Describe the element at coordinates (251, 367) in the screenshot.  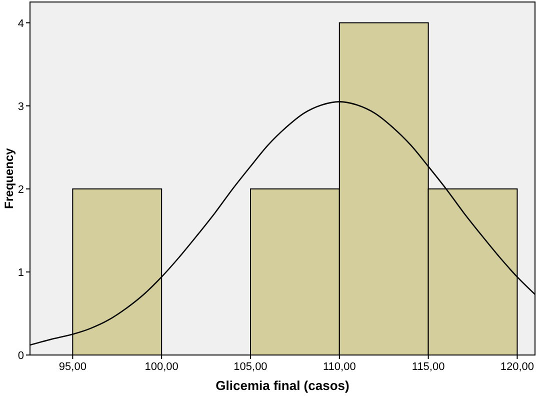
I see `x-tick-label: 105,00` at that location.